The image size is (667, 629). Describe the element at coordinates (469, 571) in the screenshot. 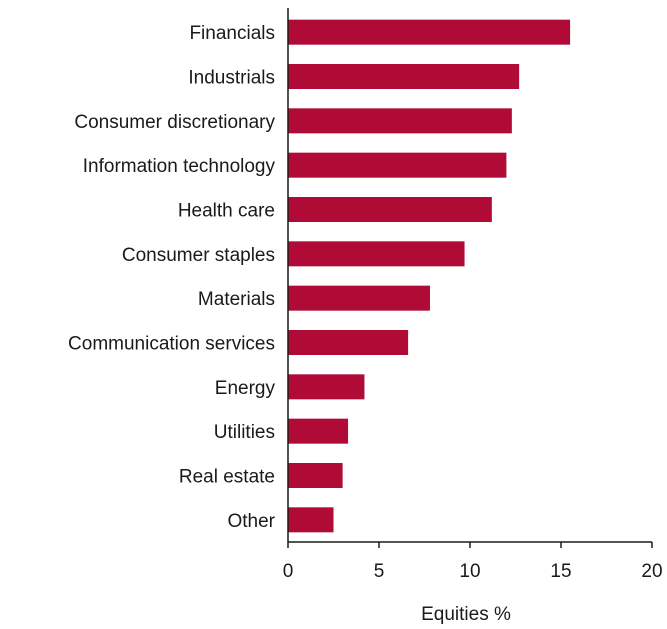

I see `x-tick-label: 10` at that location.